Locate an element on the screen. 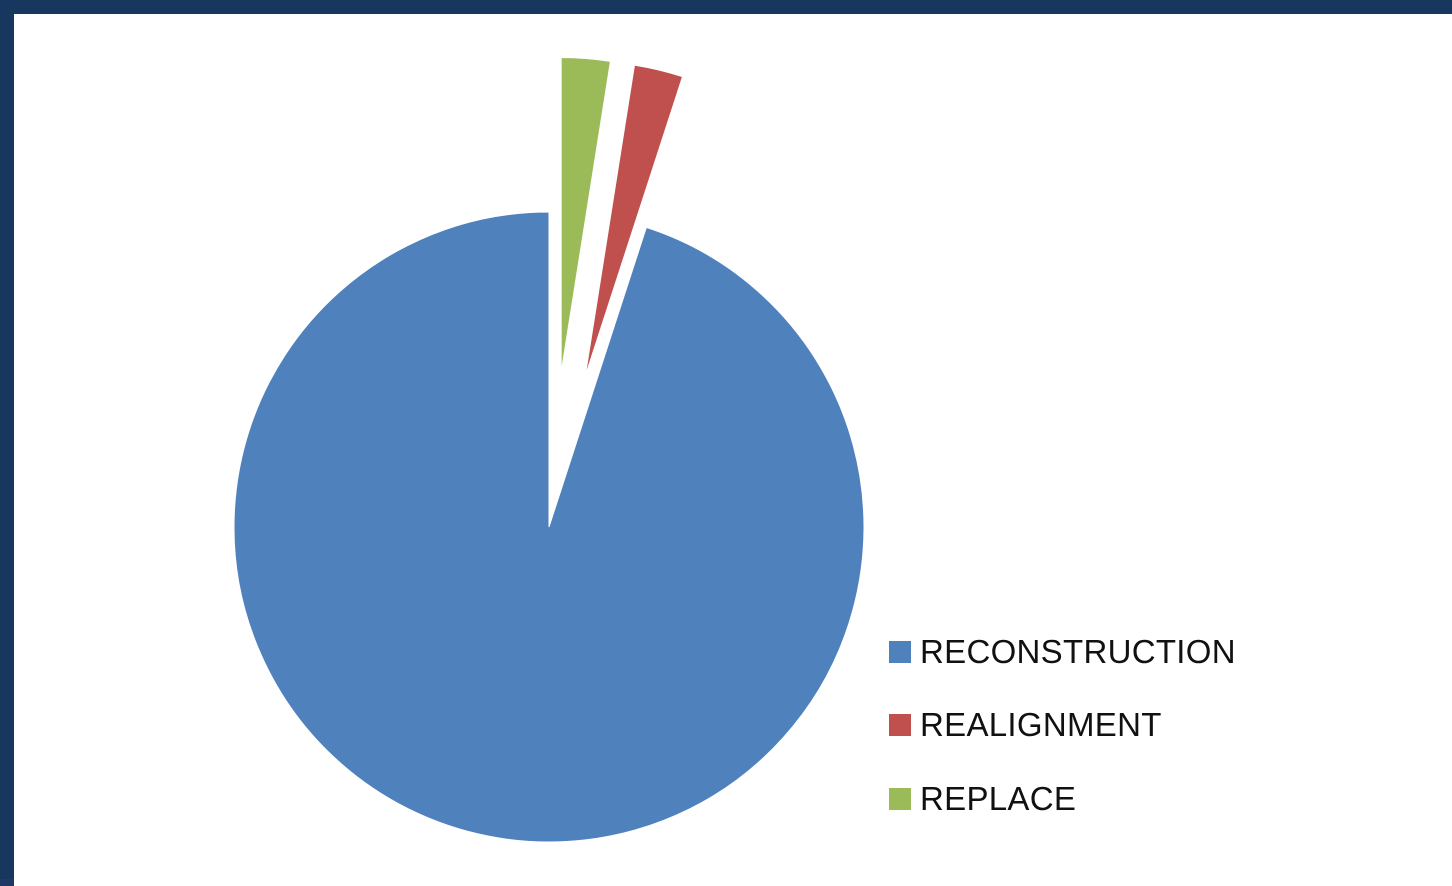 The height and width of the screenshot is (886, 1452). legend-item-reconstruction: RECONSTRUCTION is located at coordinates (1062, 652).